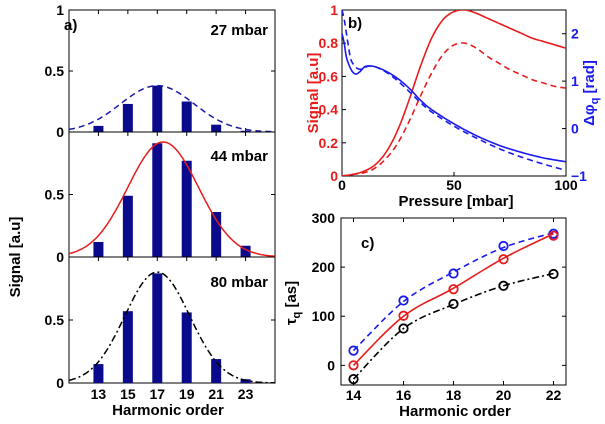 The width and height of the screenshot is (605, 424). What do you see at coordinates (504, 395) in the screenshot?
I see `x-tick-label: 20` at bounding box center [504, 395].